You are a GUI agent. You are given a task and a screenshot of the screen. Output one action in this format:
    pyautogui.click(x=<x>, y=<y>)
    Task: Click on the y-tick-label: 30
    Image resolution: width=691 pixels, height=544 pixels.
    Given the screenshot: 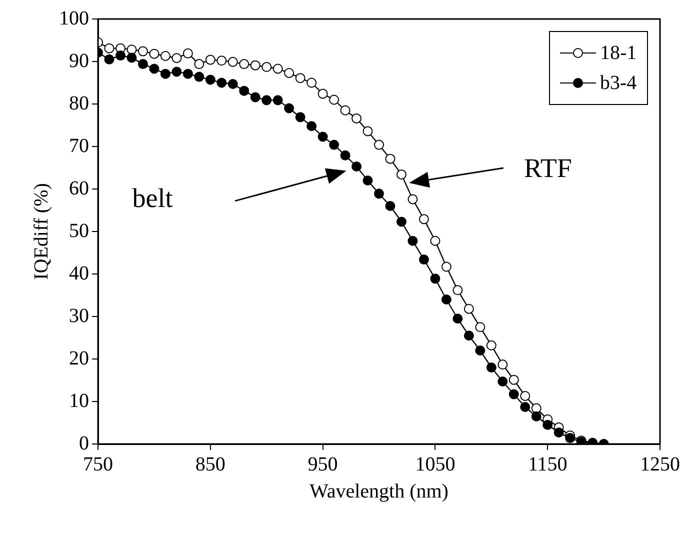 What is the action you would take?
    pyautogui.click(x=79, y=315)
    